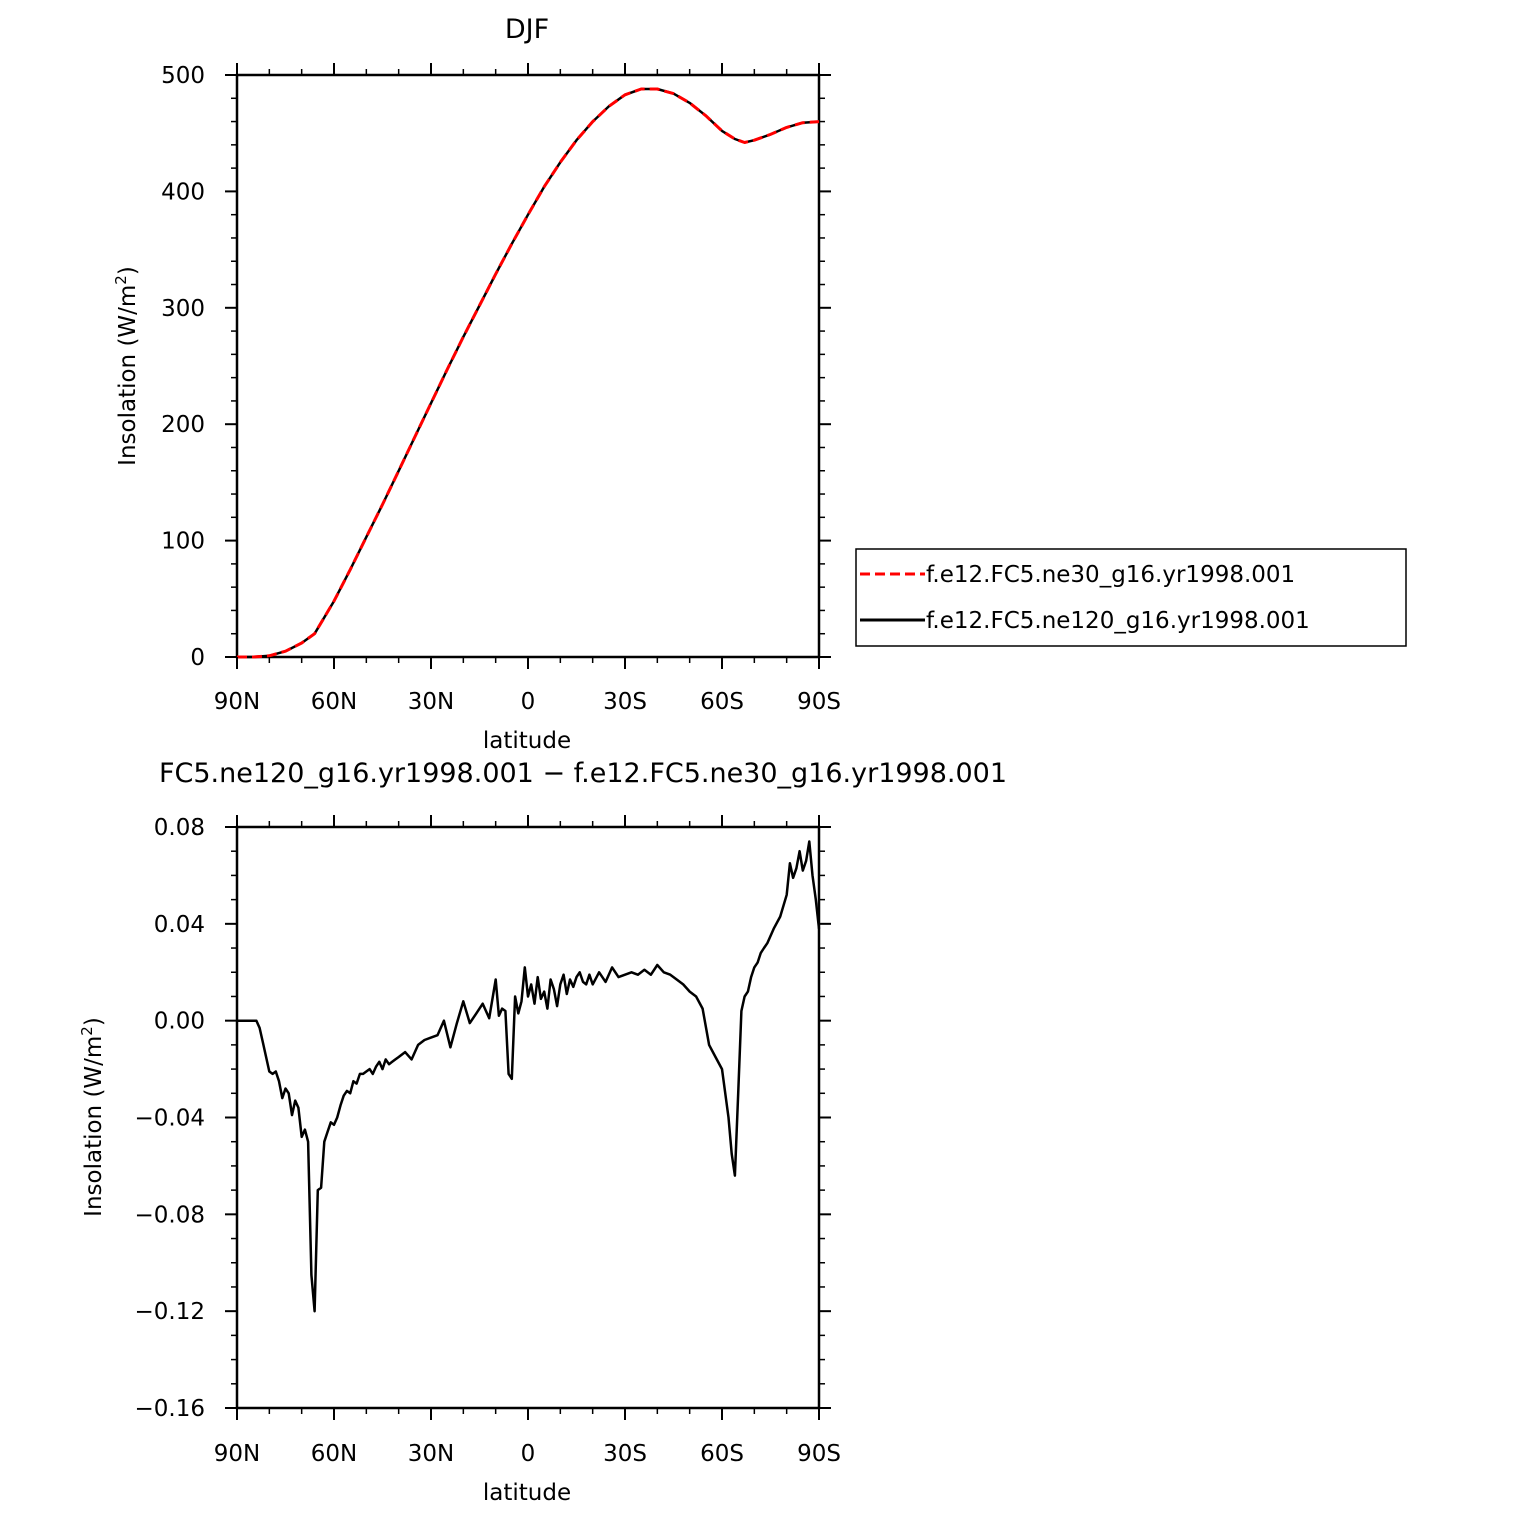 This screenshot has height=1513, width=1513. I want to click on p2-x-tick-label: 60N, so click(334, 1454).